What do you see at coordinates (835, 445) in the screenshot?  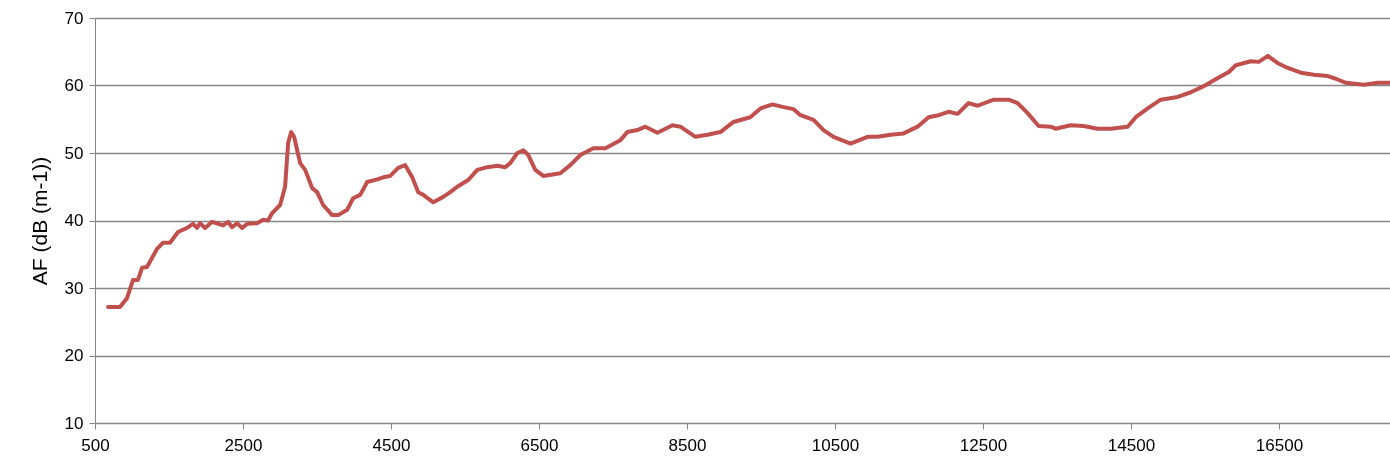 I see `x-tick-label: 10500` at bounding box center [835, 445].